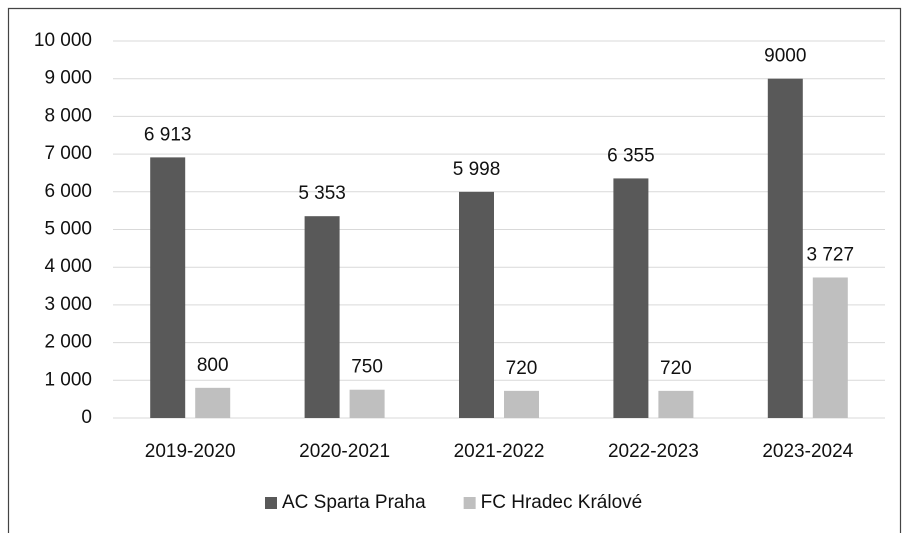  What do you see at coordinates (499, 451) in the screenshot?
I see `x-tick-label: 2021-2022` at bounding box center [499, 451].